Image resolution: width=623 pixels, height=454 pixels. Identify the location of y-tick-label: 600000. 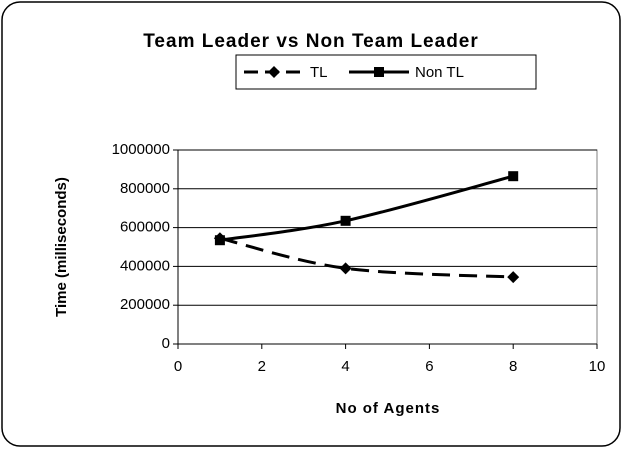
(145, 227).